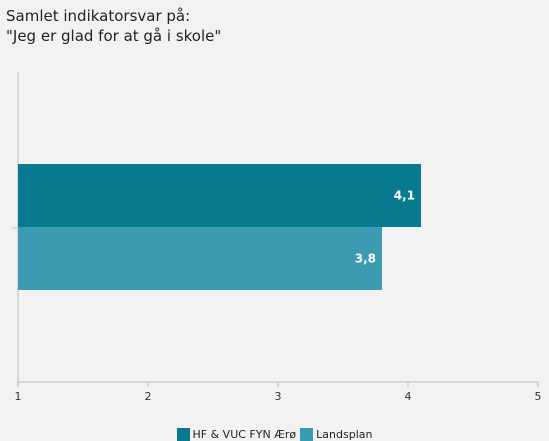 This screenshot has width=549, height=441. I want to click on bar-label-landsplan: 3,8, so click(365, 259).